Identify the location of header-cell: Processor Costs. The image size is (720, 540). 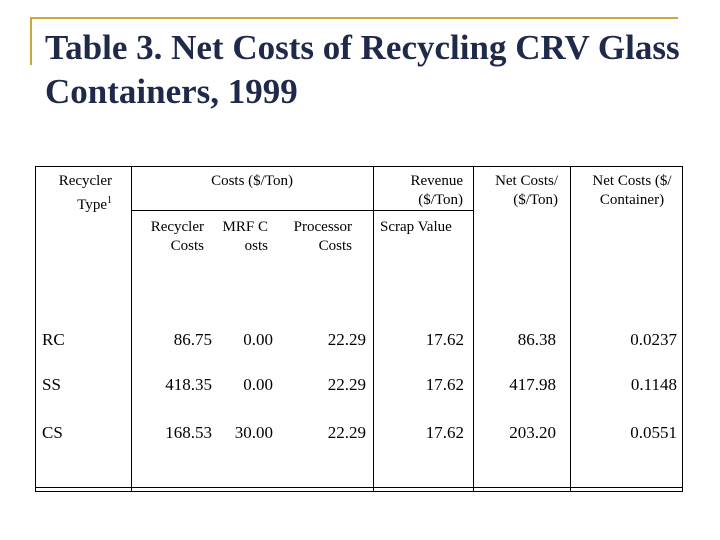
(322, 236).